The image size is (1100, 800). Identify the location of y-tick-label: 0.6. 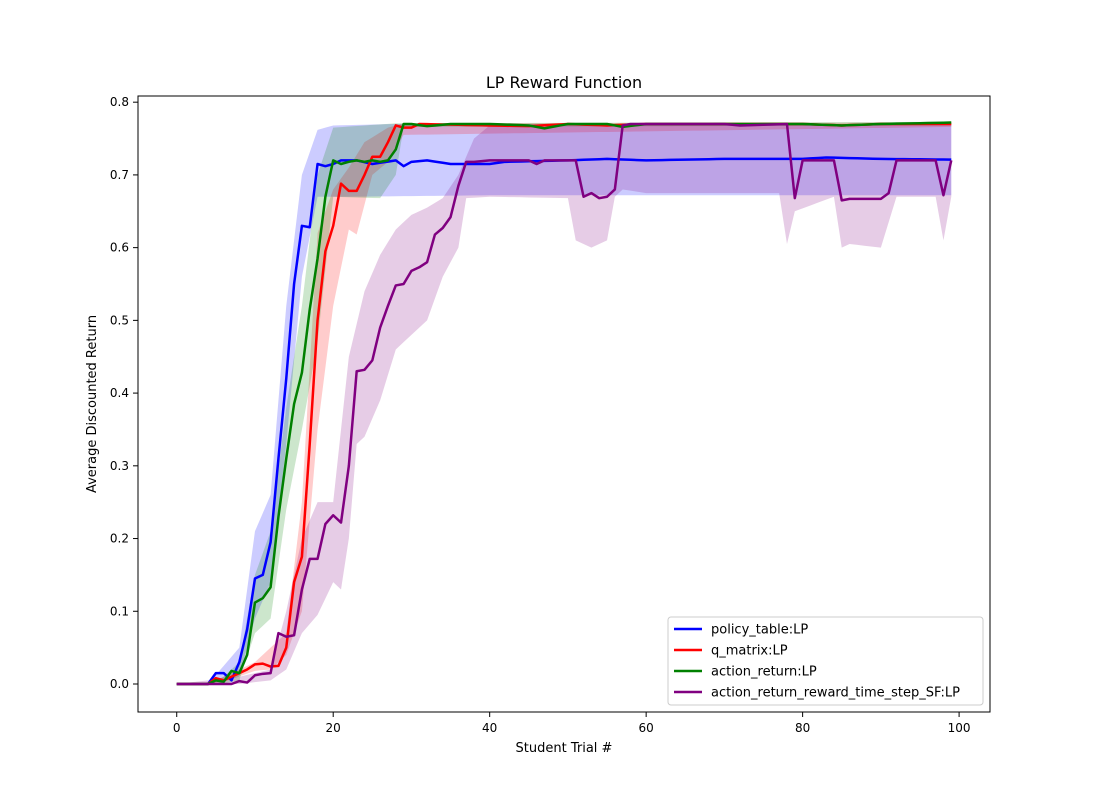
(119, 248).